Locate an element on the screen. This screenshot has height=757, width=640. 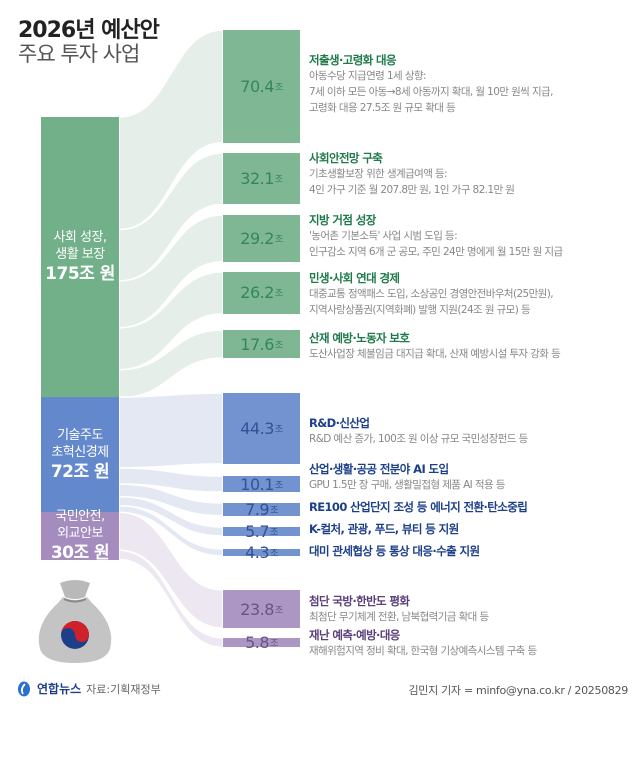
item-detail: R&D 예산 증가, 100조 원 이상 규모 국민성장펀드 등 is located at coordinates (418, 439).